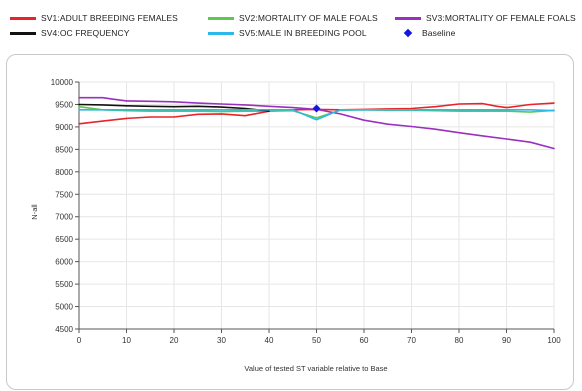  What do you see at coordinates (554, 340) in the screenshot?
I see `x-tick-label: 100` at bounding box center [554, 340].